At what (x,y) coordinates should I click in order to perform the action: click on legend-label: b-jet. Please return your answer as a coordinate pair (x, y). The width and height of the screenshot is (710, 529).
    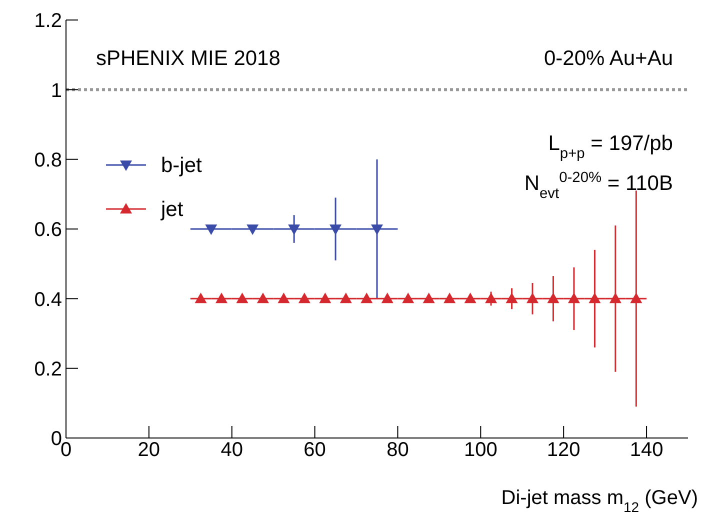
    Looking at the image, I should click on (181, 165).